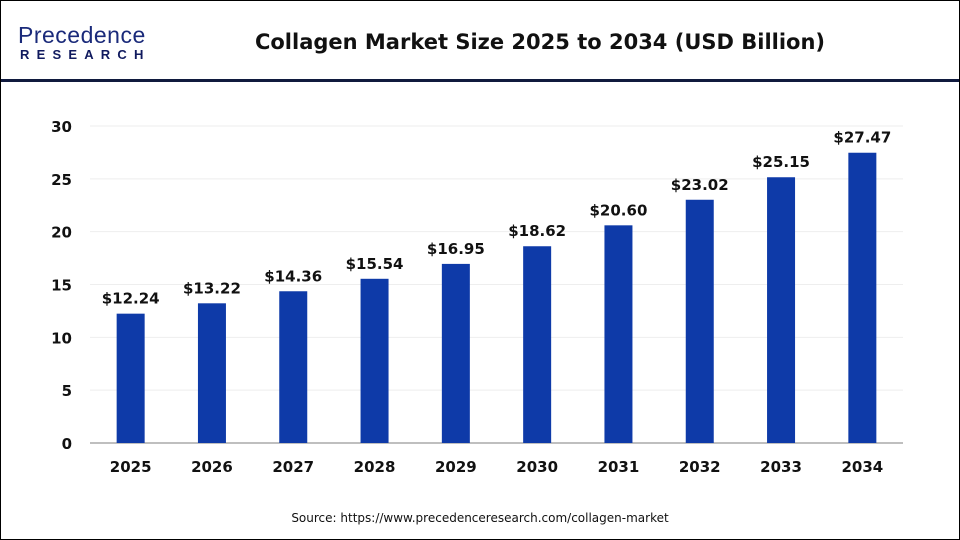 The image size is (960, 540). What do you see at coordinates (537, 467) in the screenshot?
I see `x-tick-label: 2030` at bounding box center [537, 467].